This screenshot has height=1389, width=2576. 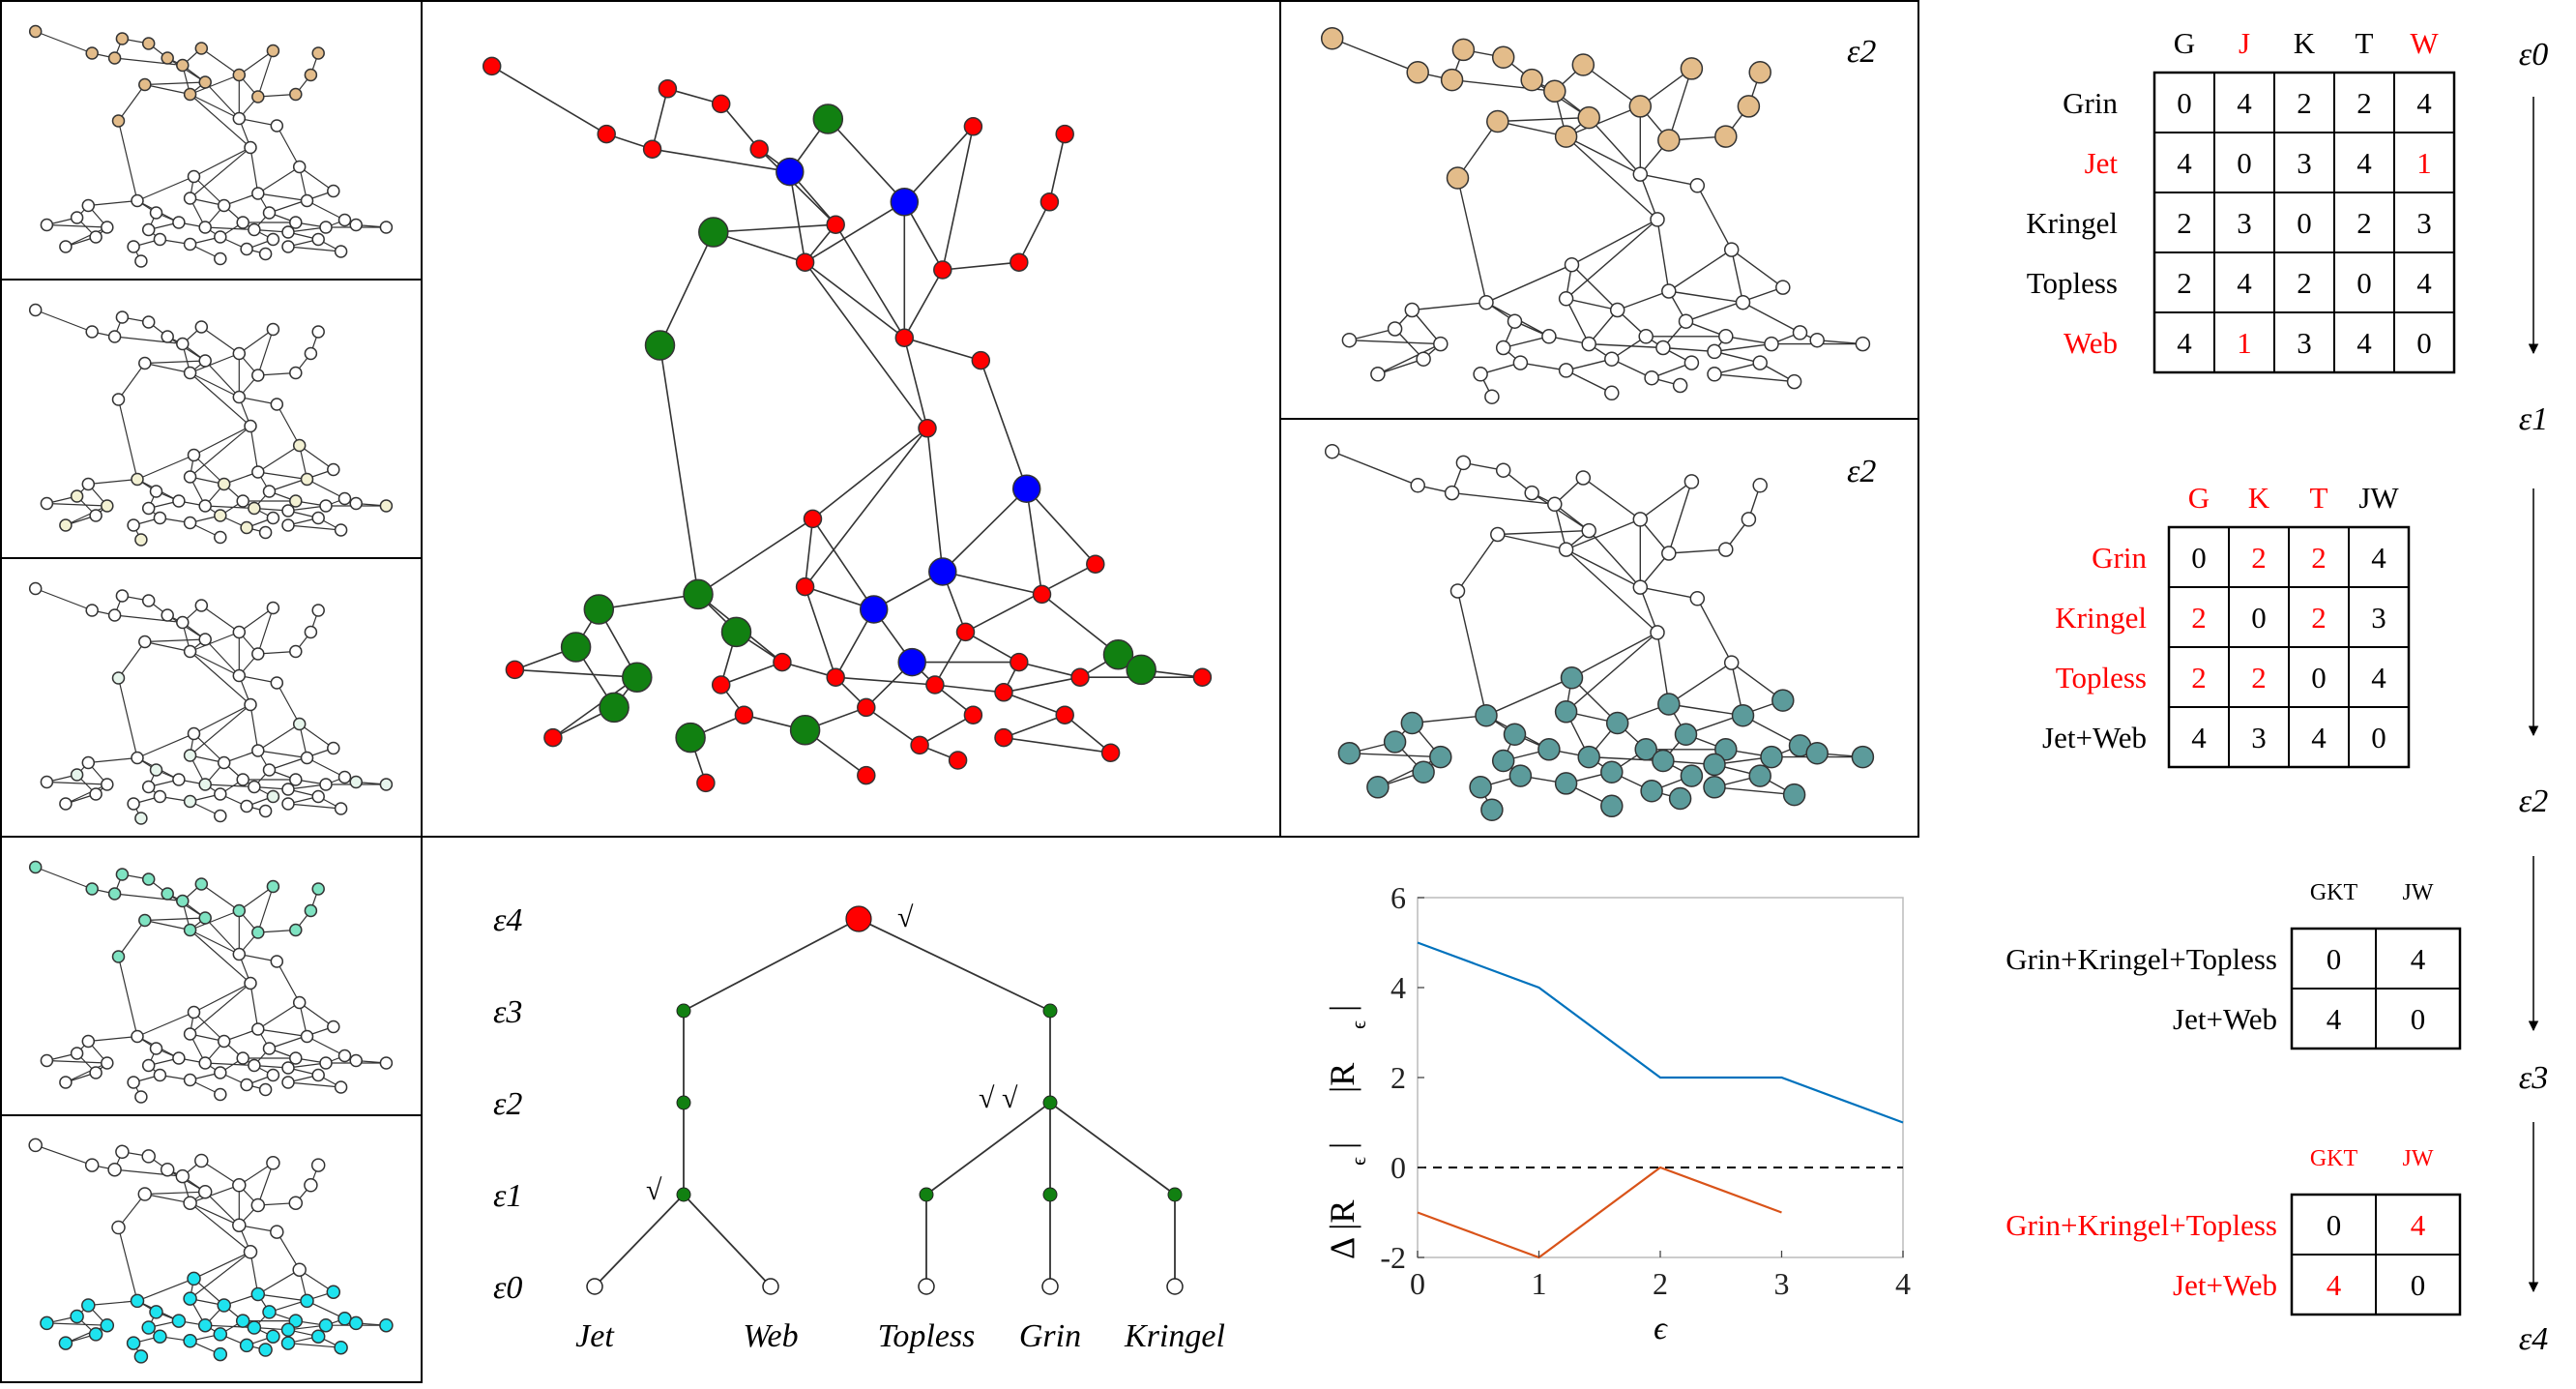 I want to click on tree-level-label: ε3, so click(x=507, y=1012).